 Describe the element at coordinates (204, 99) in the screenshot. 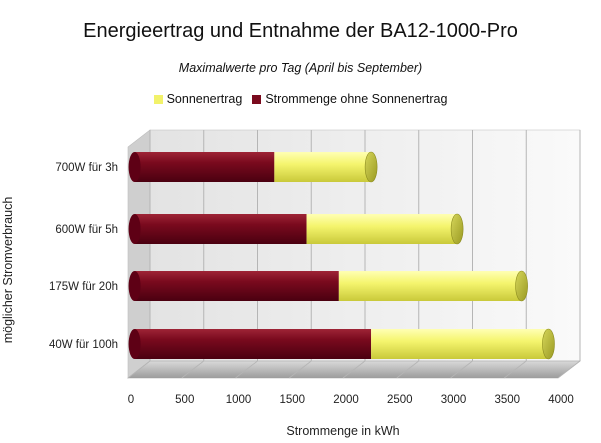

I see `legend-label-sonnenertrag: Sonnenertrag` at that location.